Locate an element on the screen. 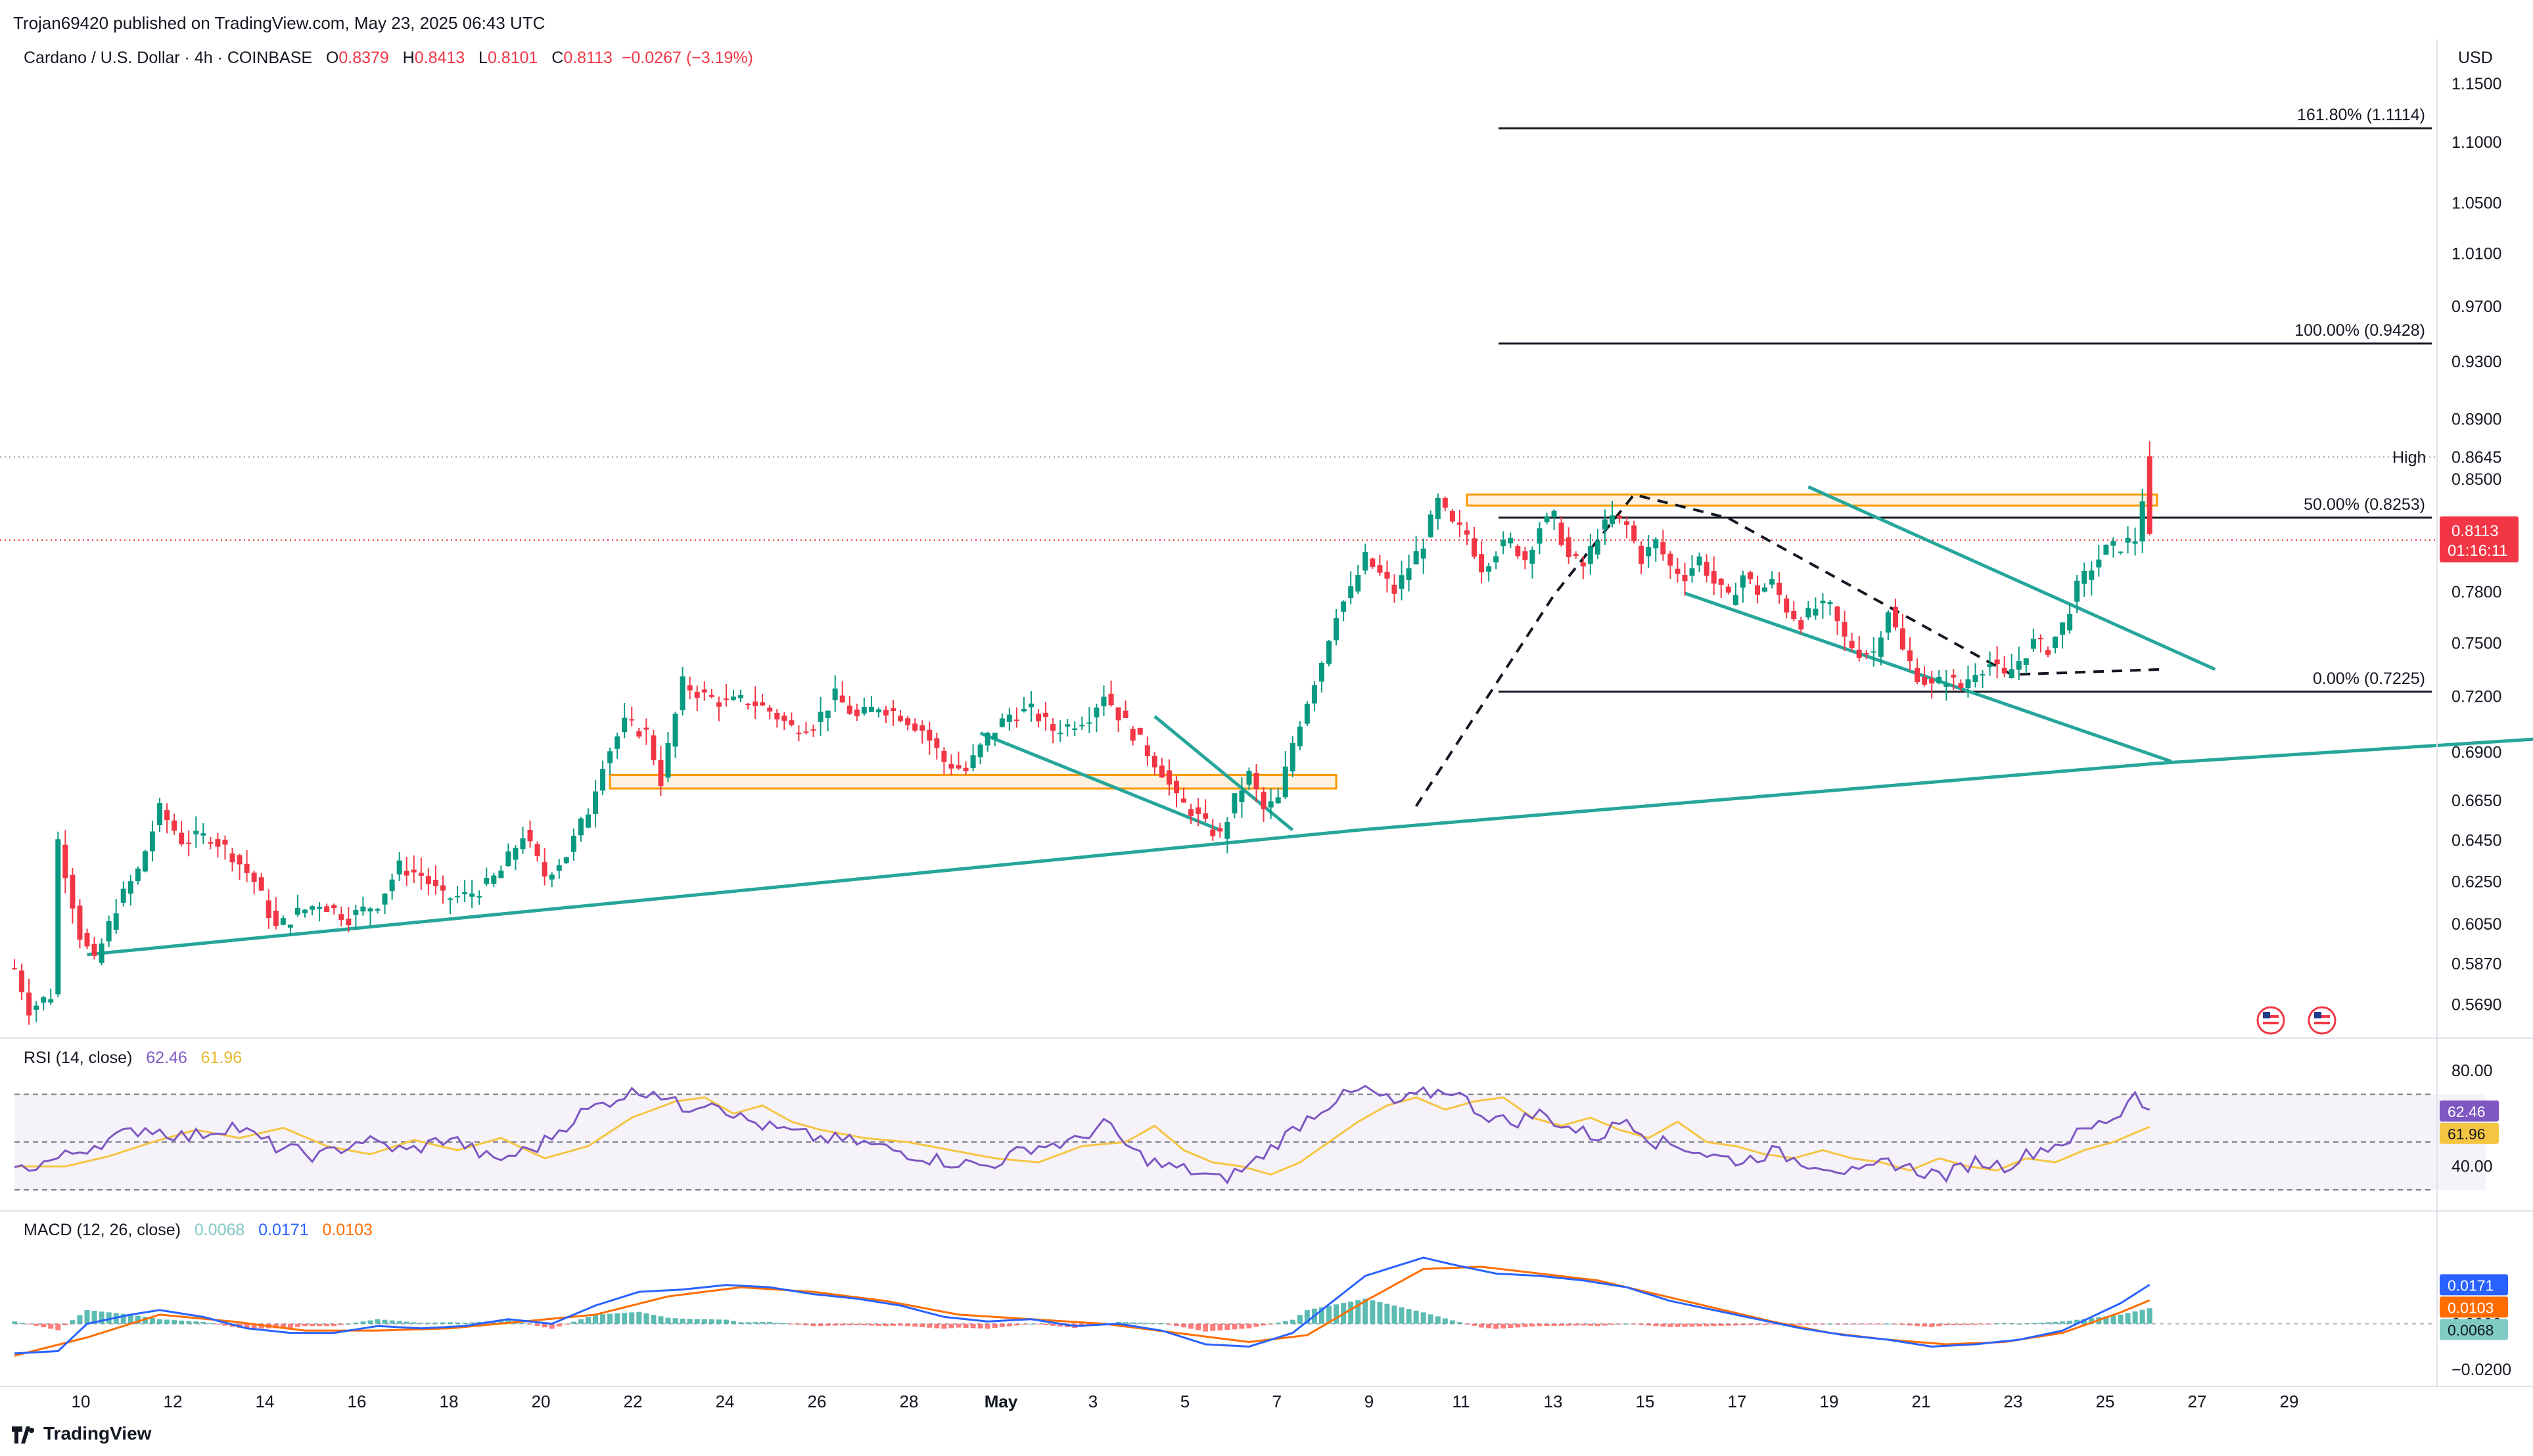 The height and width of the screenshot is (1456, 2533). tradingview-logo: TradingView is located at coordinates (81, 1433).